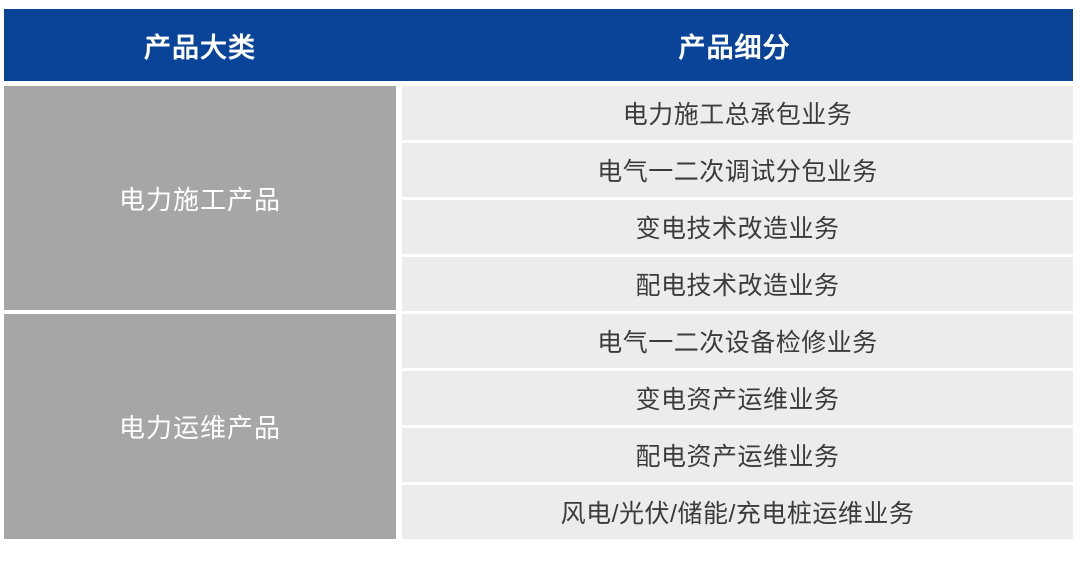 This screenshot has width=1080, height=567. I want to click on header-gap, so click(538, 83).